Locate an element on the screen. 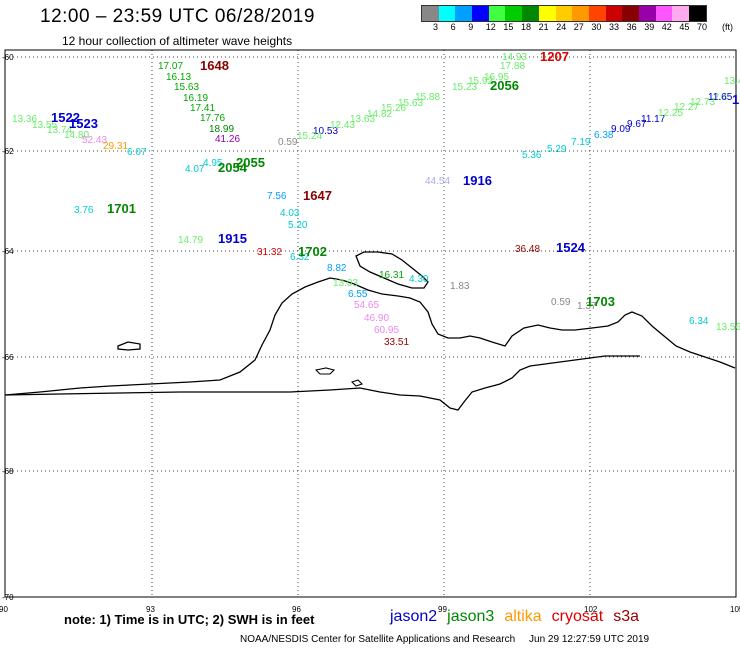 This screenshot has height=650, width=740. lat-tick-label: -70 is located at coordinates (8, 597).